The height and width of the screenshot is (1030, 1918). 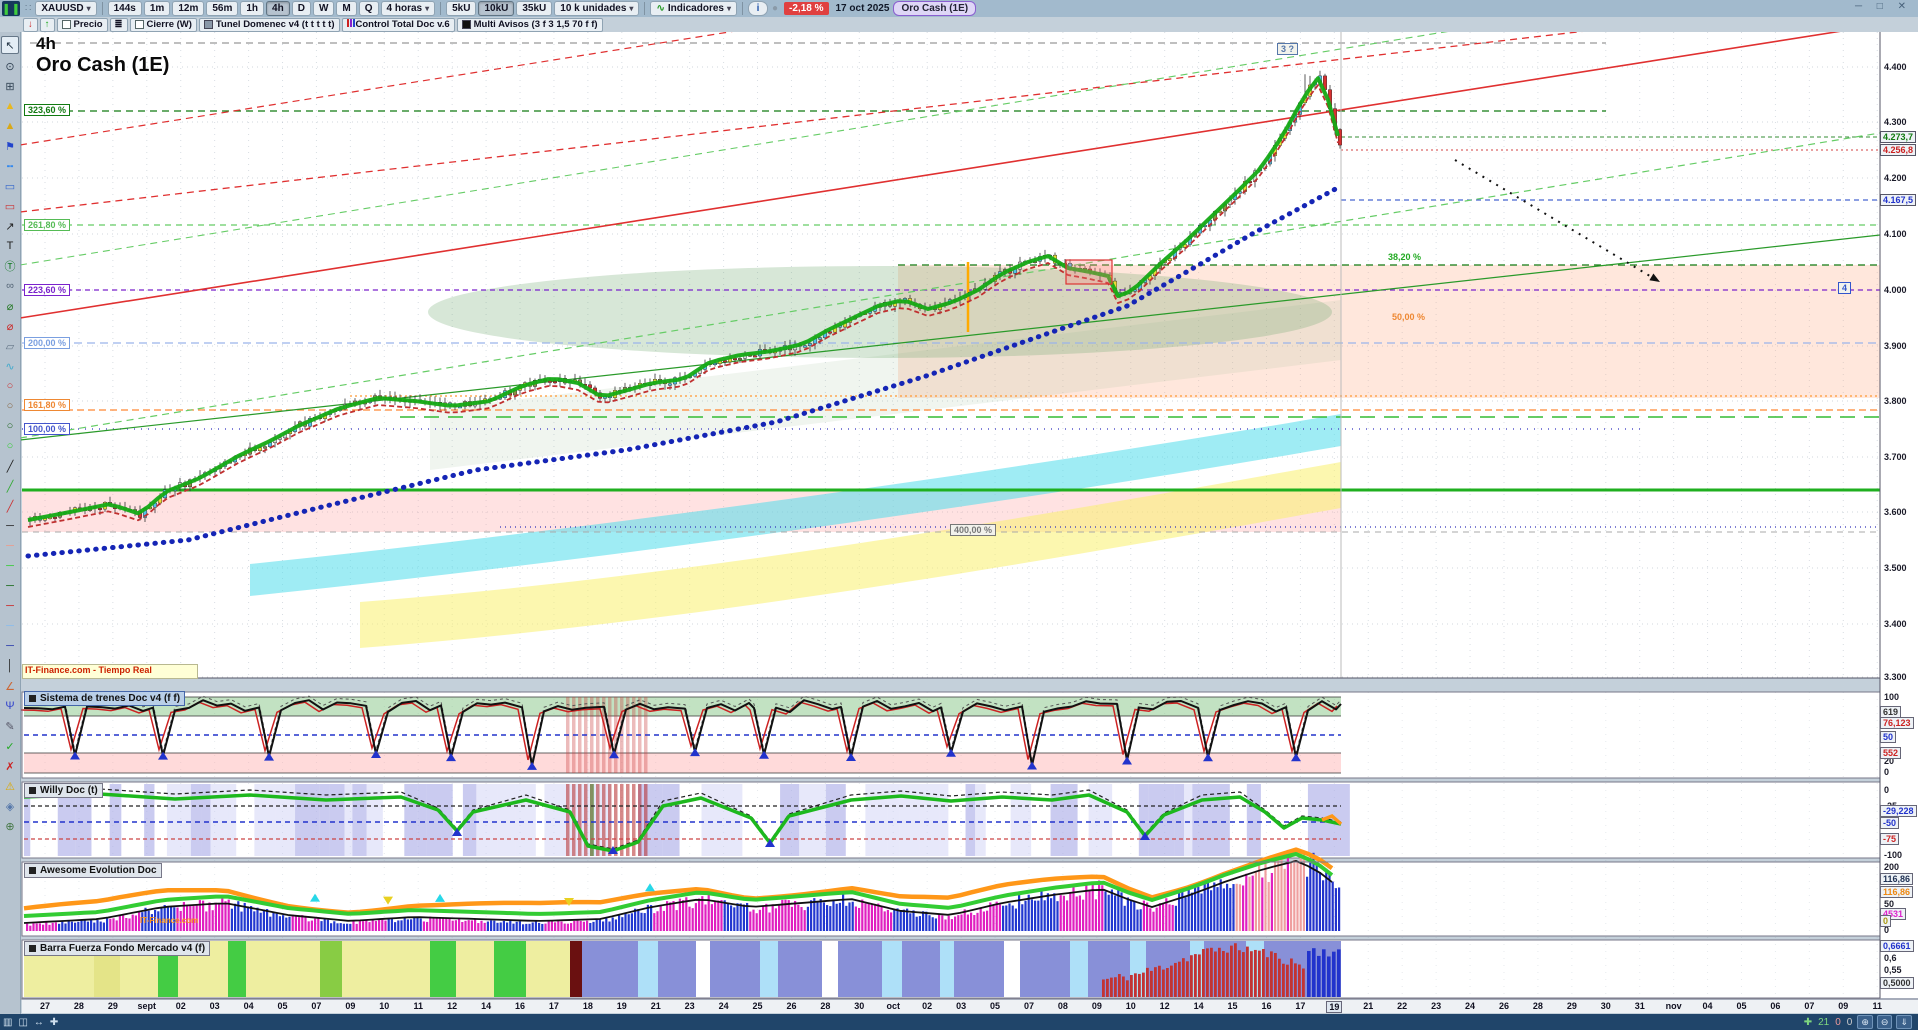 What do you see at coordinates (10, 45) in the screenshot?
I see `cursor-tool-icon: ↖` at bounding box center [10, 45].